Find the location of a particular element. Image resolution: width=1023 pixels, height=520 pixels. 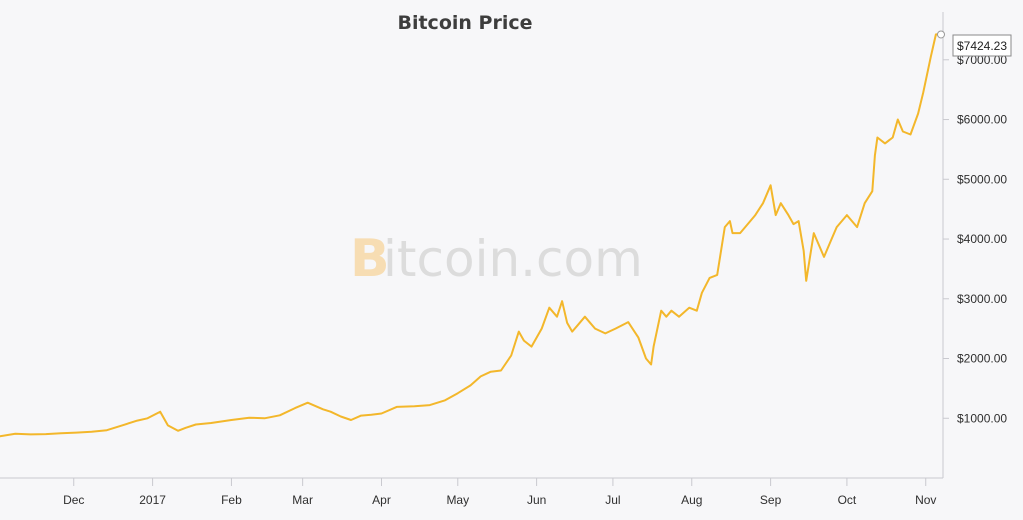

x-tick-label: May is located at coordinates (457, 500).